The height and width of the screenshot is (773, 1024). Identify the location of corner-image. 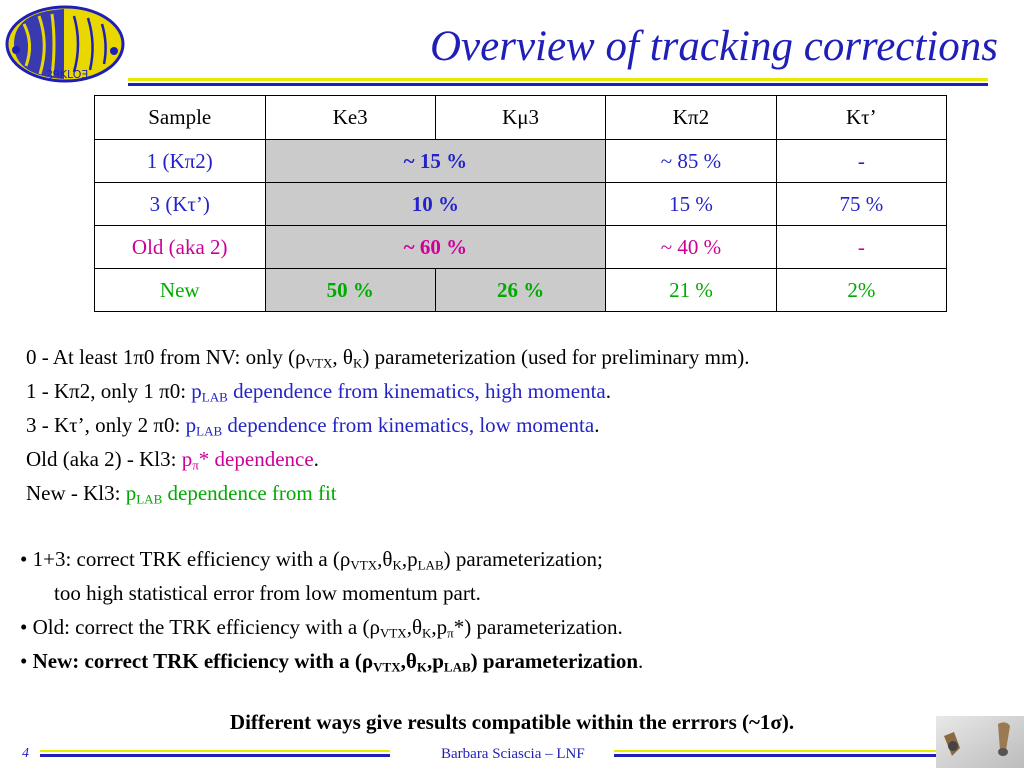
(980, 742).